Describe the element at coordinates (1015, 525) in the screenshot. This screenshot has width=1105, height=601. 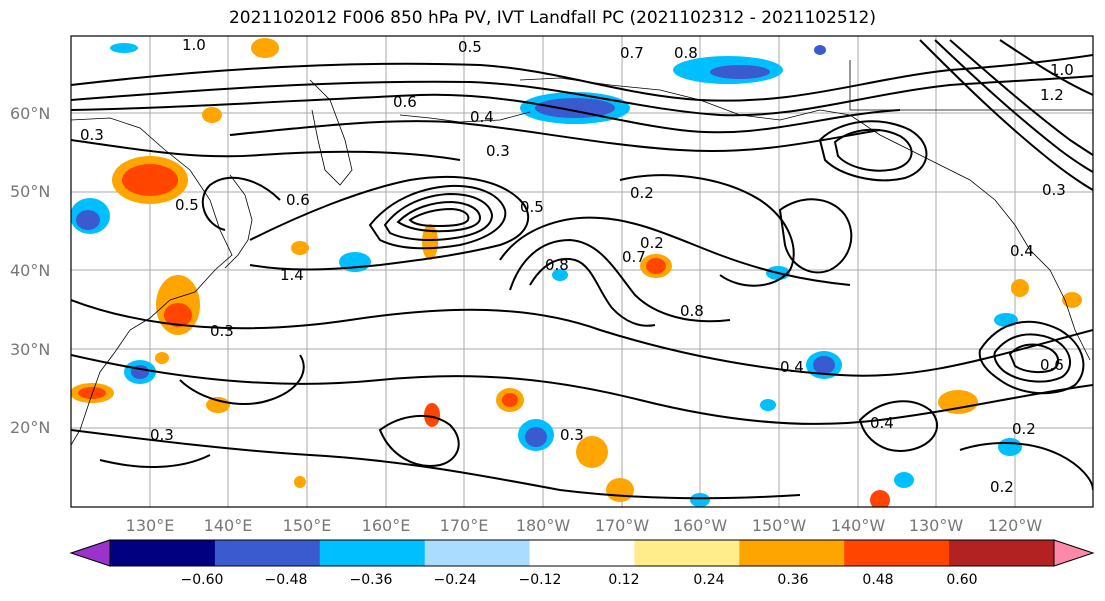
I see `lon-label: 120°W` at that location.